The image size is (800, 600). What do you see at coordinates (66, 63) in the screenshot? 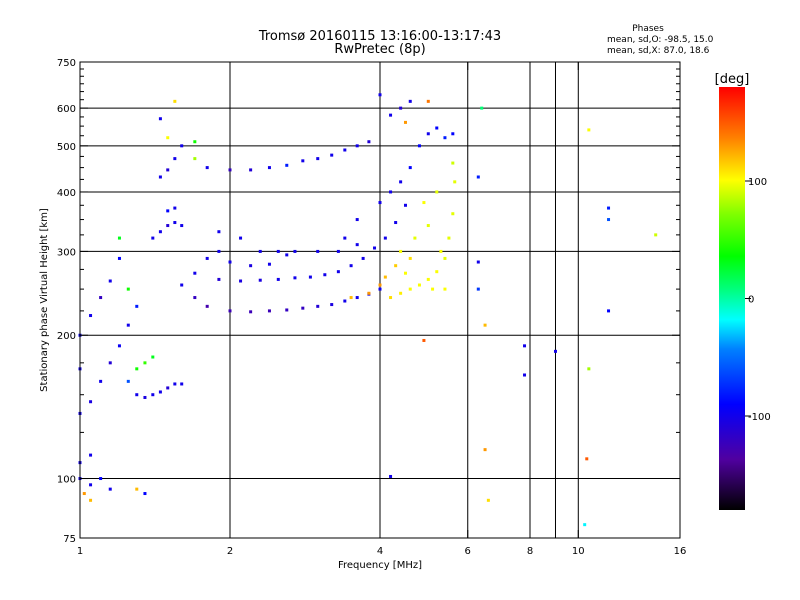
I see `y-tick-label: 750` at bounding box center [66, 63].